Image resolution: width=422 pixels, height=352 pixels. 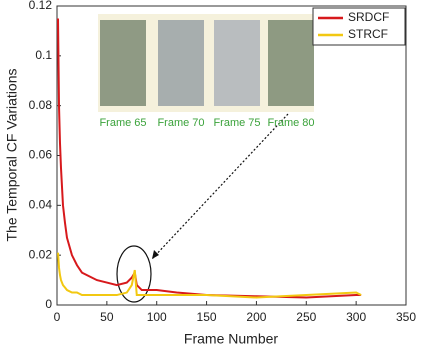 I want to click on x-axis-label: Frame Number, so click(x=231, y=339).